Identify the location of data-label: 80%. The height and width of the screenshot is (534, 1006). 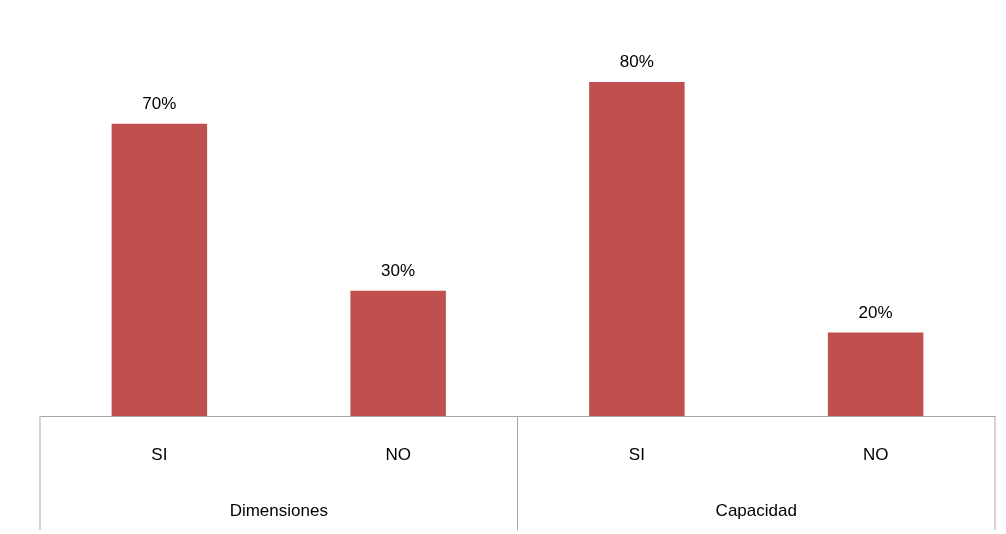
(636, 61).